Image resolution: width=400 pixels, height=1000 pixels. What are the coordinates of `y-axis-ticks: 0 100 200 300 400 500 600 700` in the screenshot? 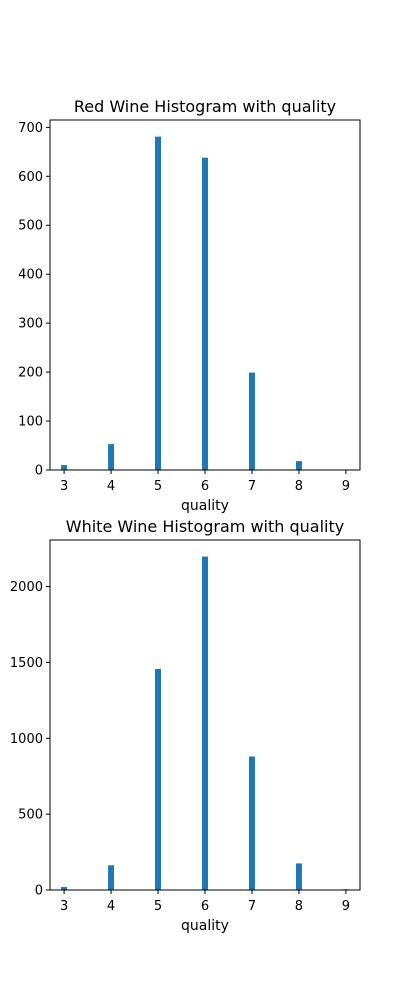 It's located at (34, 300).